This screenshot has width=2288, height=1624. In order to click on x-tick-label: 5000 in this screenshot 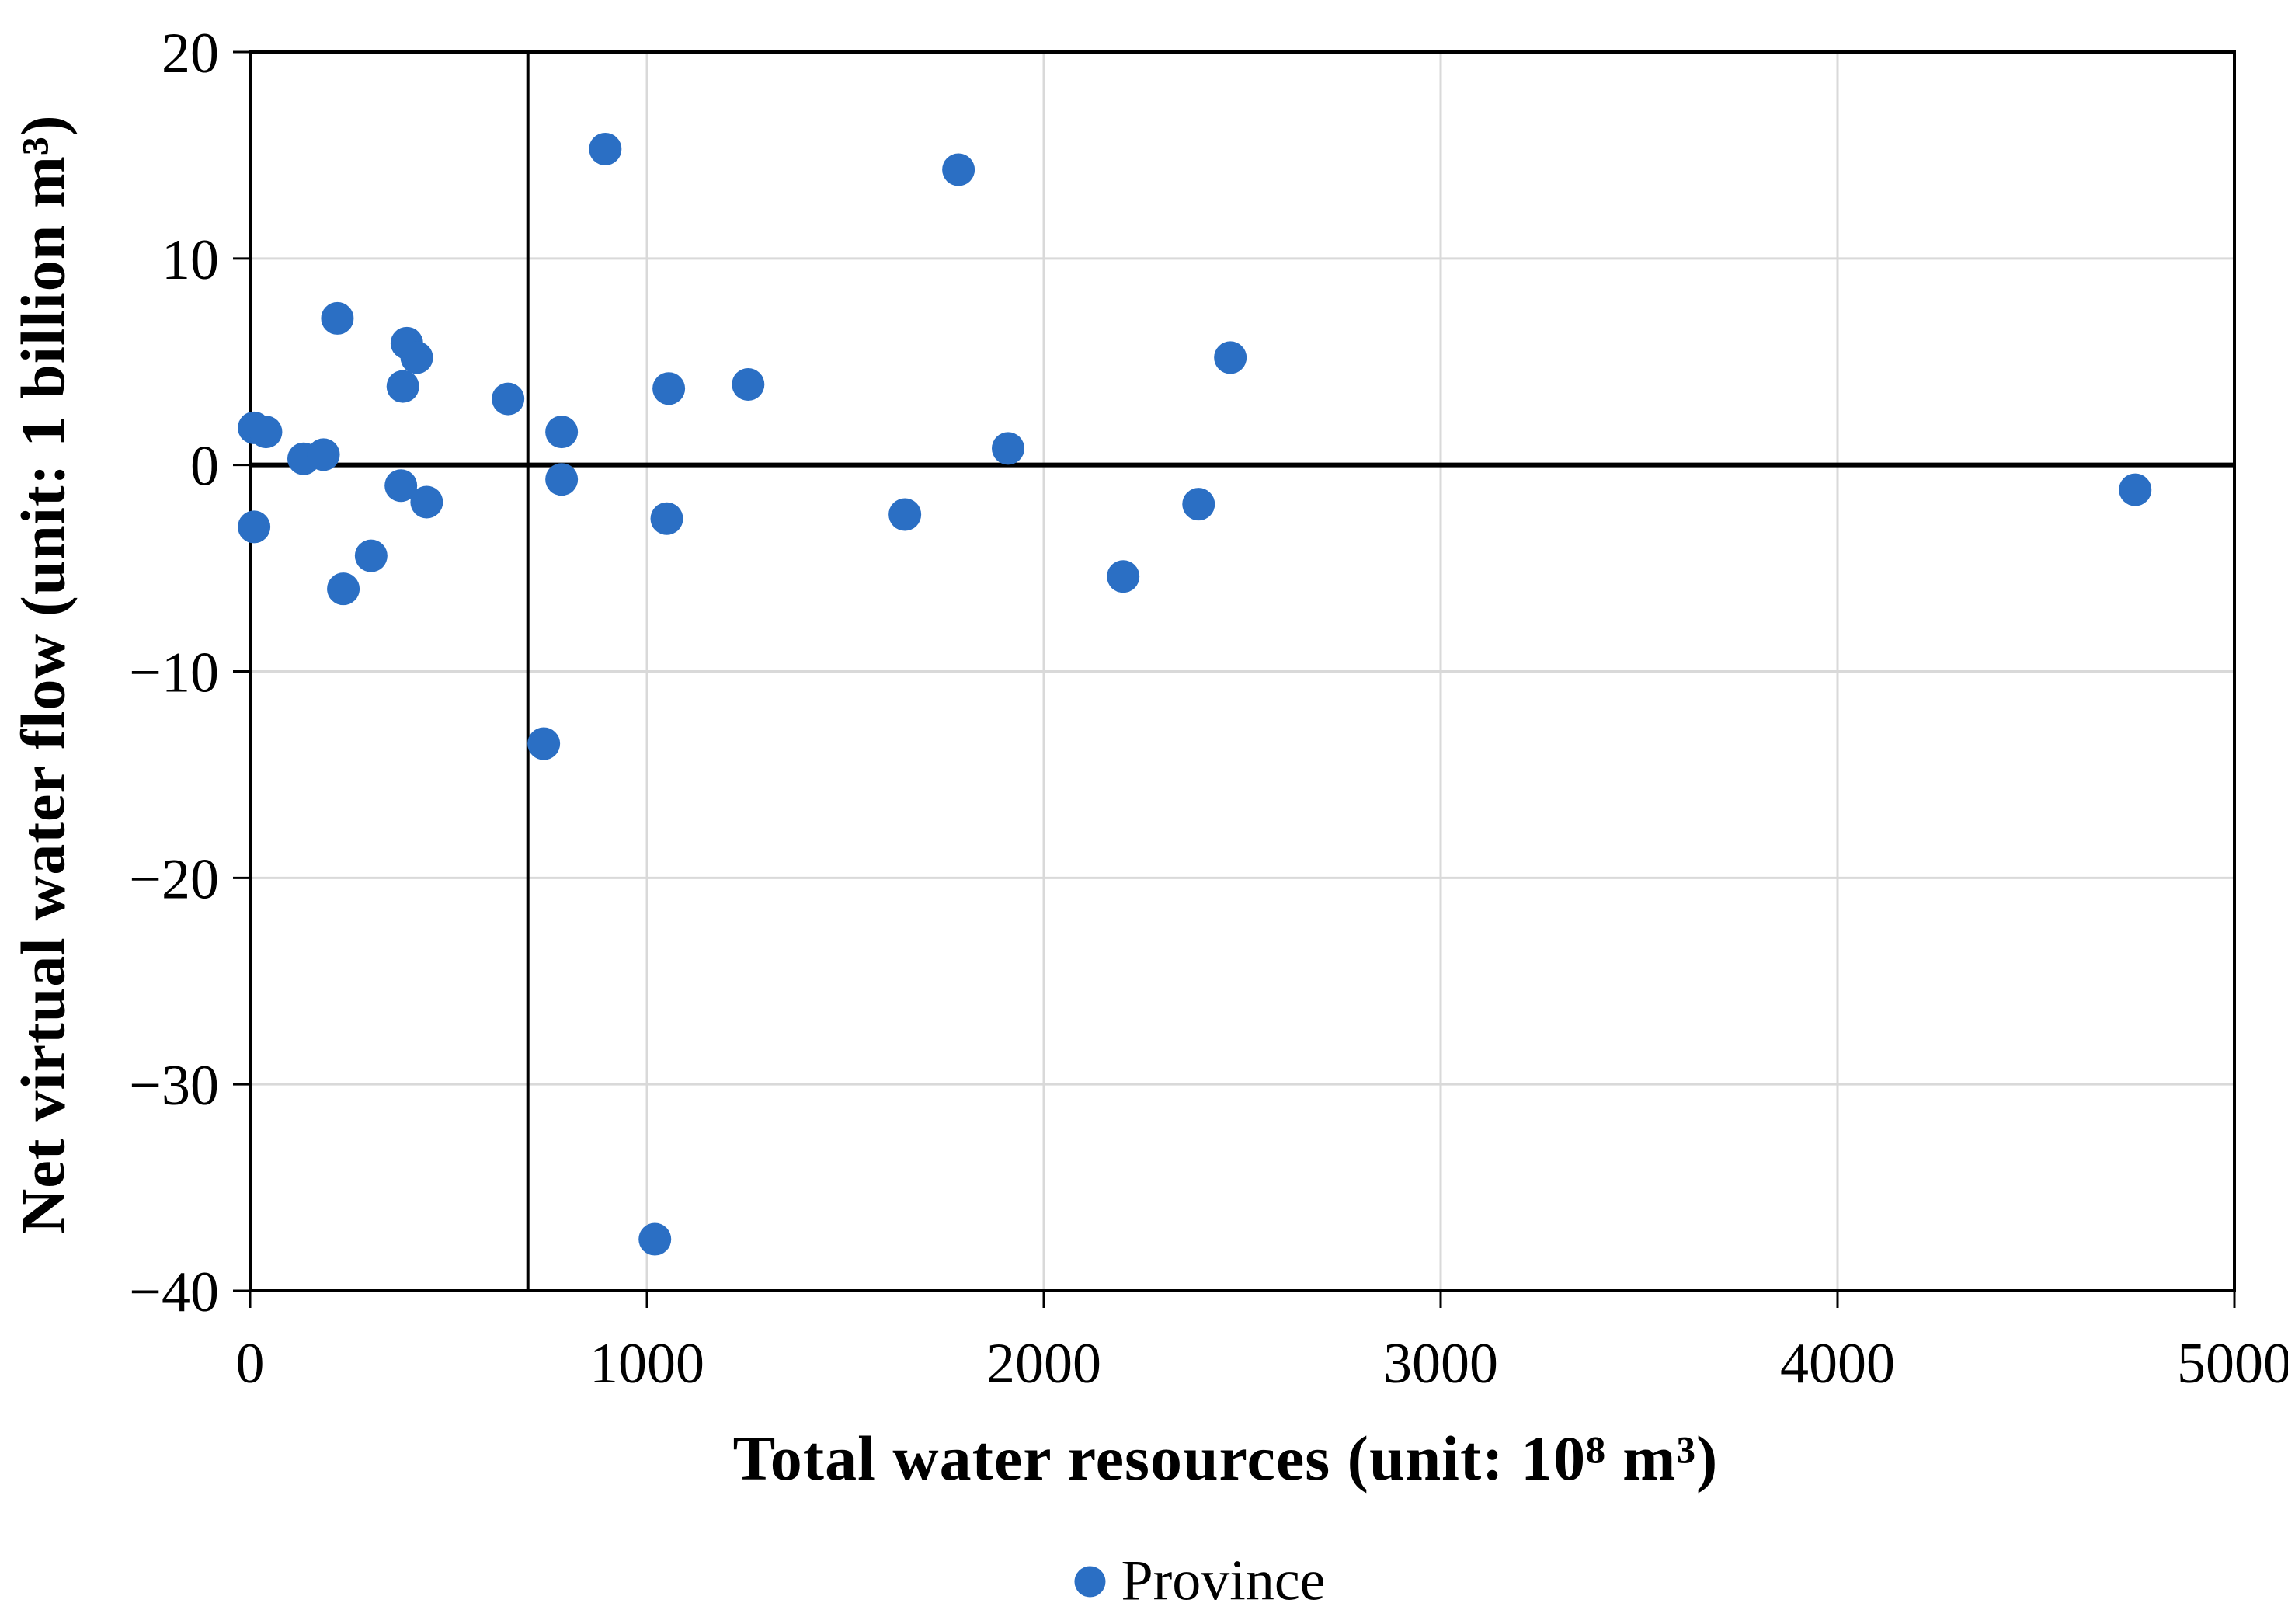, I will do `click(2232, 1364)`.